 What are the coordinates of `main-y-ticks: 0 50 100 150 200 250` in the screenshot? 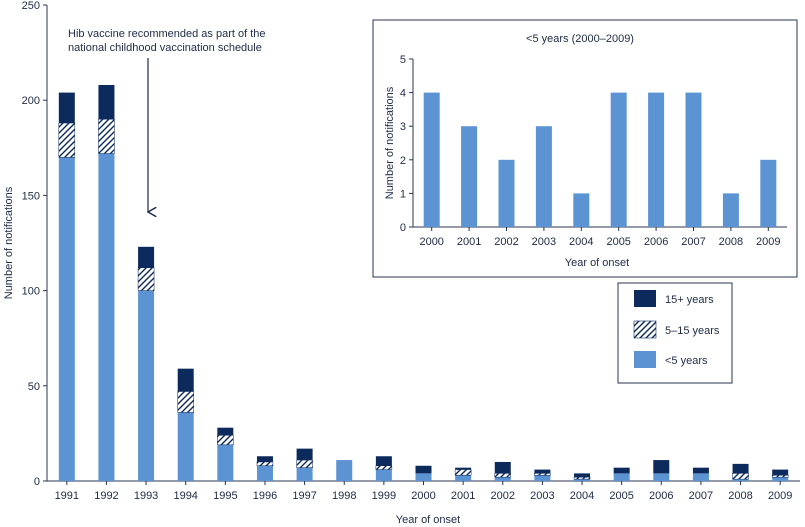 It's located at (34, 244).